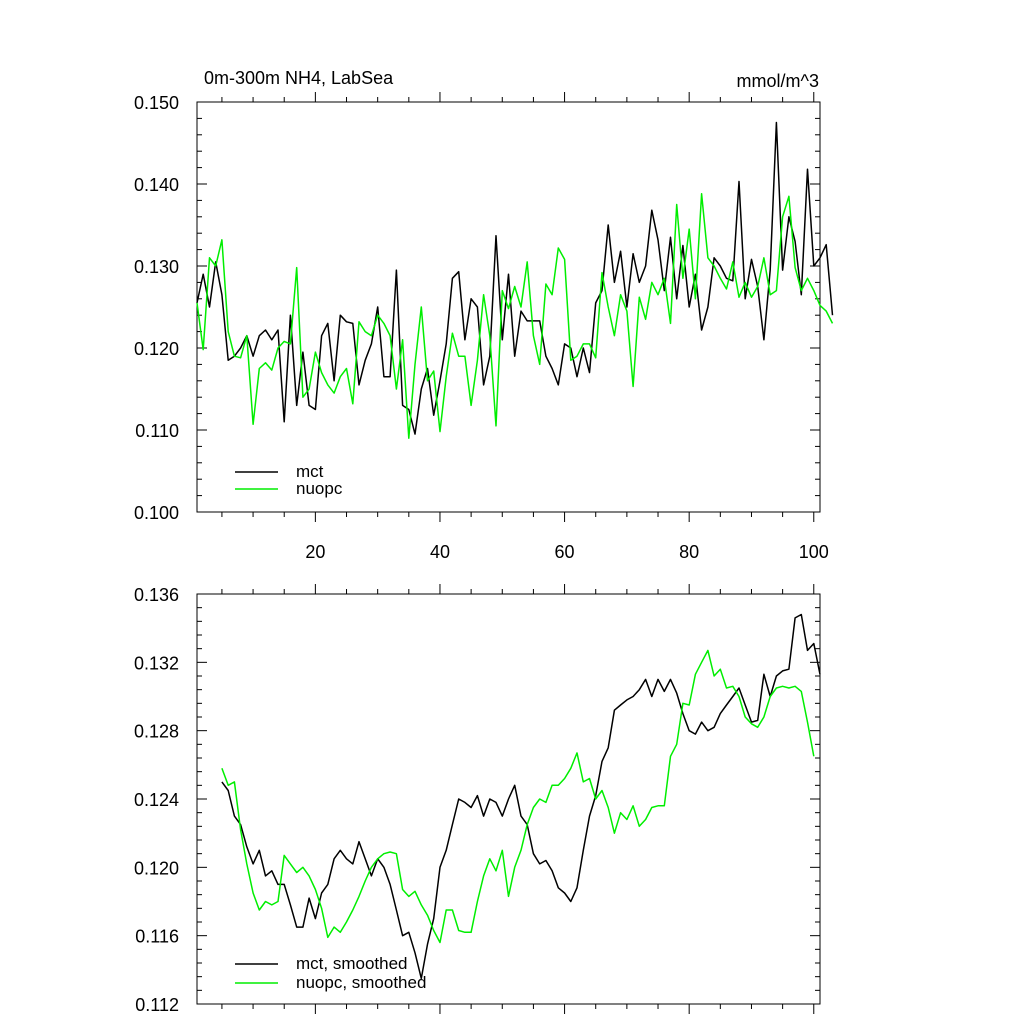 This screenshot has height=1024, width=1024. What do you see at coordinates (156, 267) in the screenshot?
I see `top-y-tick-label: 0.130` at bounding box center [156, 267].